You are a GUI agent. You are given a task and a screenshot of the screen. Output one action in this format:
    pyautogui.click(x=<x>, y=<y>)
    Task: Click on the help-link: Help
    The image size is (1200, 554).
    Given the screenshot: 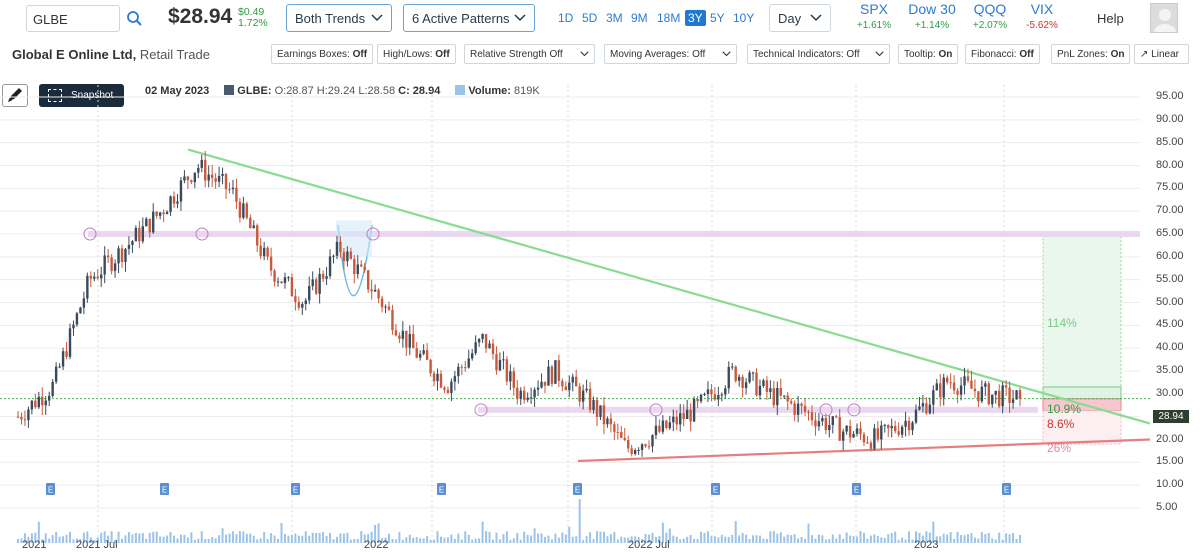 What is the action you would take?
    pyautogui.click(x=1110, y=18)
    